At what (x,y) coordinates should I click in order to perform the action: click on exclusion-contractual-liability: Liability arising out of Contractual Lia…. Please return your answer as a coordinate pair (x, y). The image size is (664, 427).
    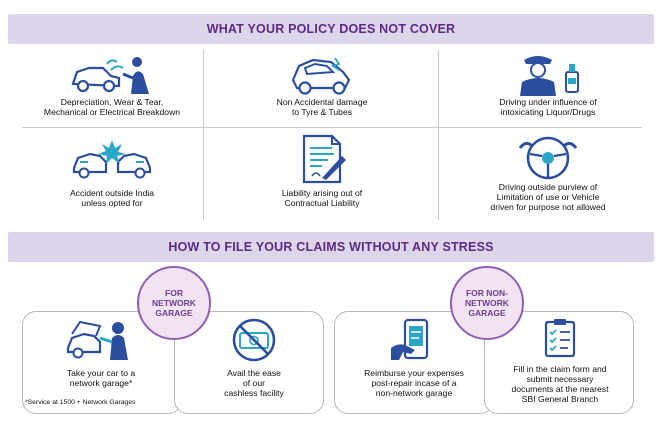
    Looking at the image, I should click on (322, 176).